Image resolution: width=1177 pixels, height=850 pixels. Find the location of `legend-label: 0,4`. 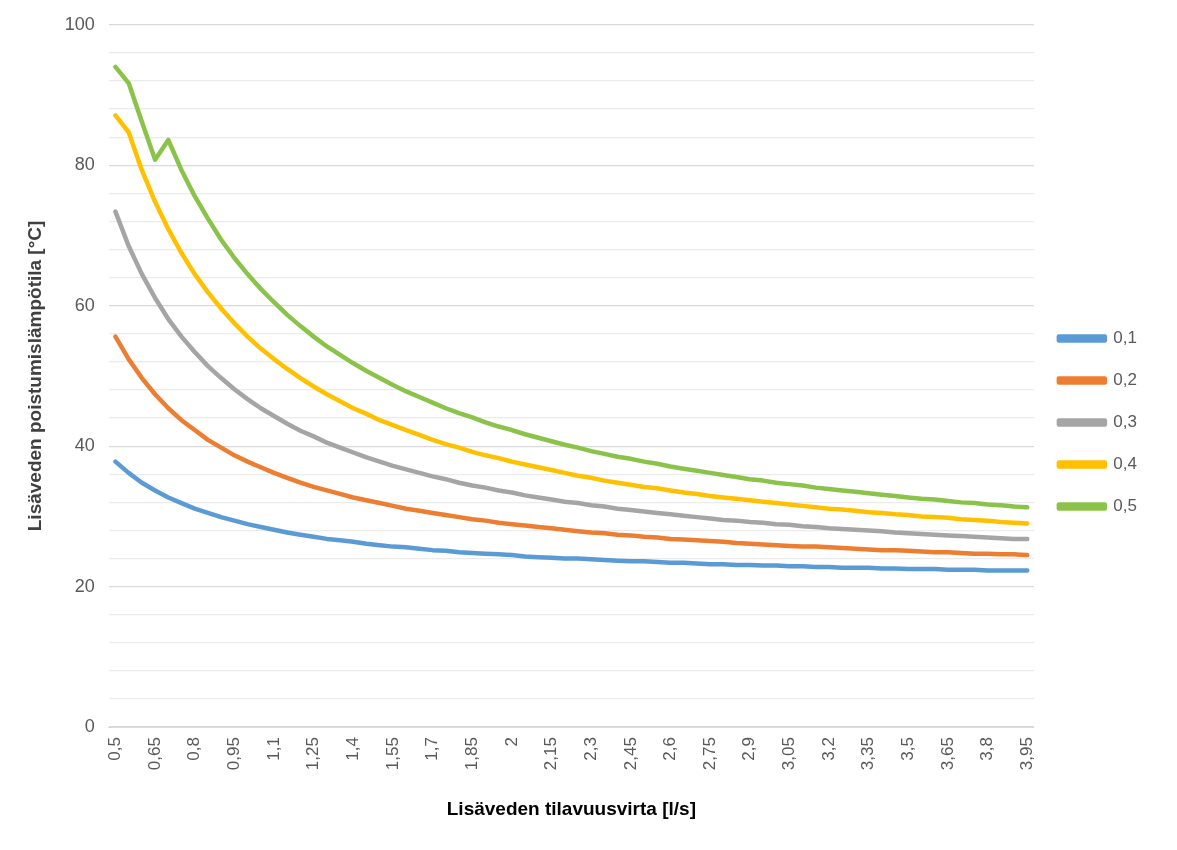

legend-label: 0,4 is located at coordinates (1125, 464).